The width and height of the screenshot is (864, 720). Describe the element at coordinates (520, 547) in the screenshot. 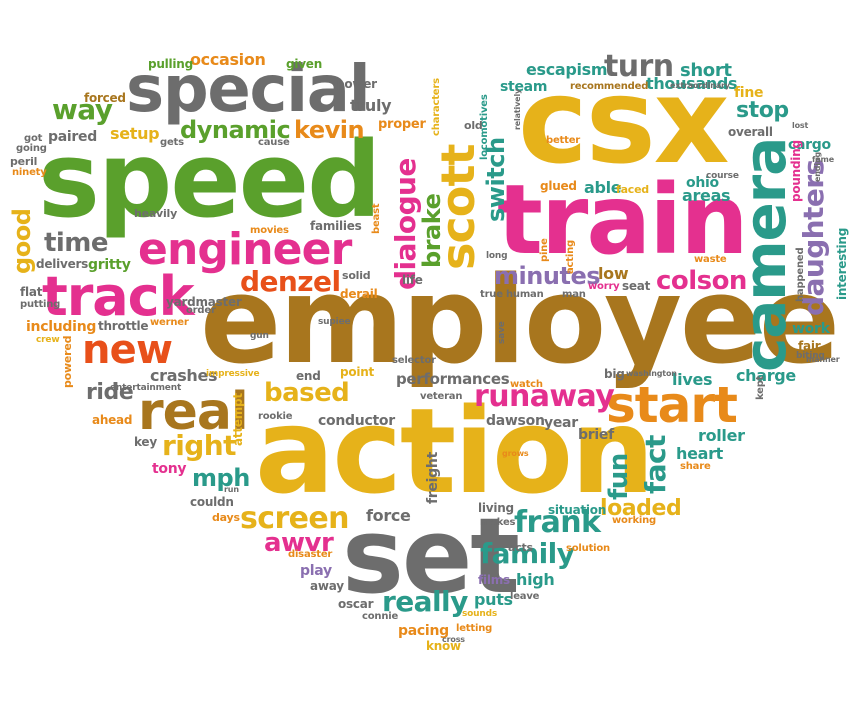

I see `word: acts` at that location.